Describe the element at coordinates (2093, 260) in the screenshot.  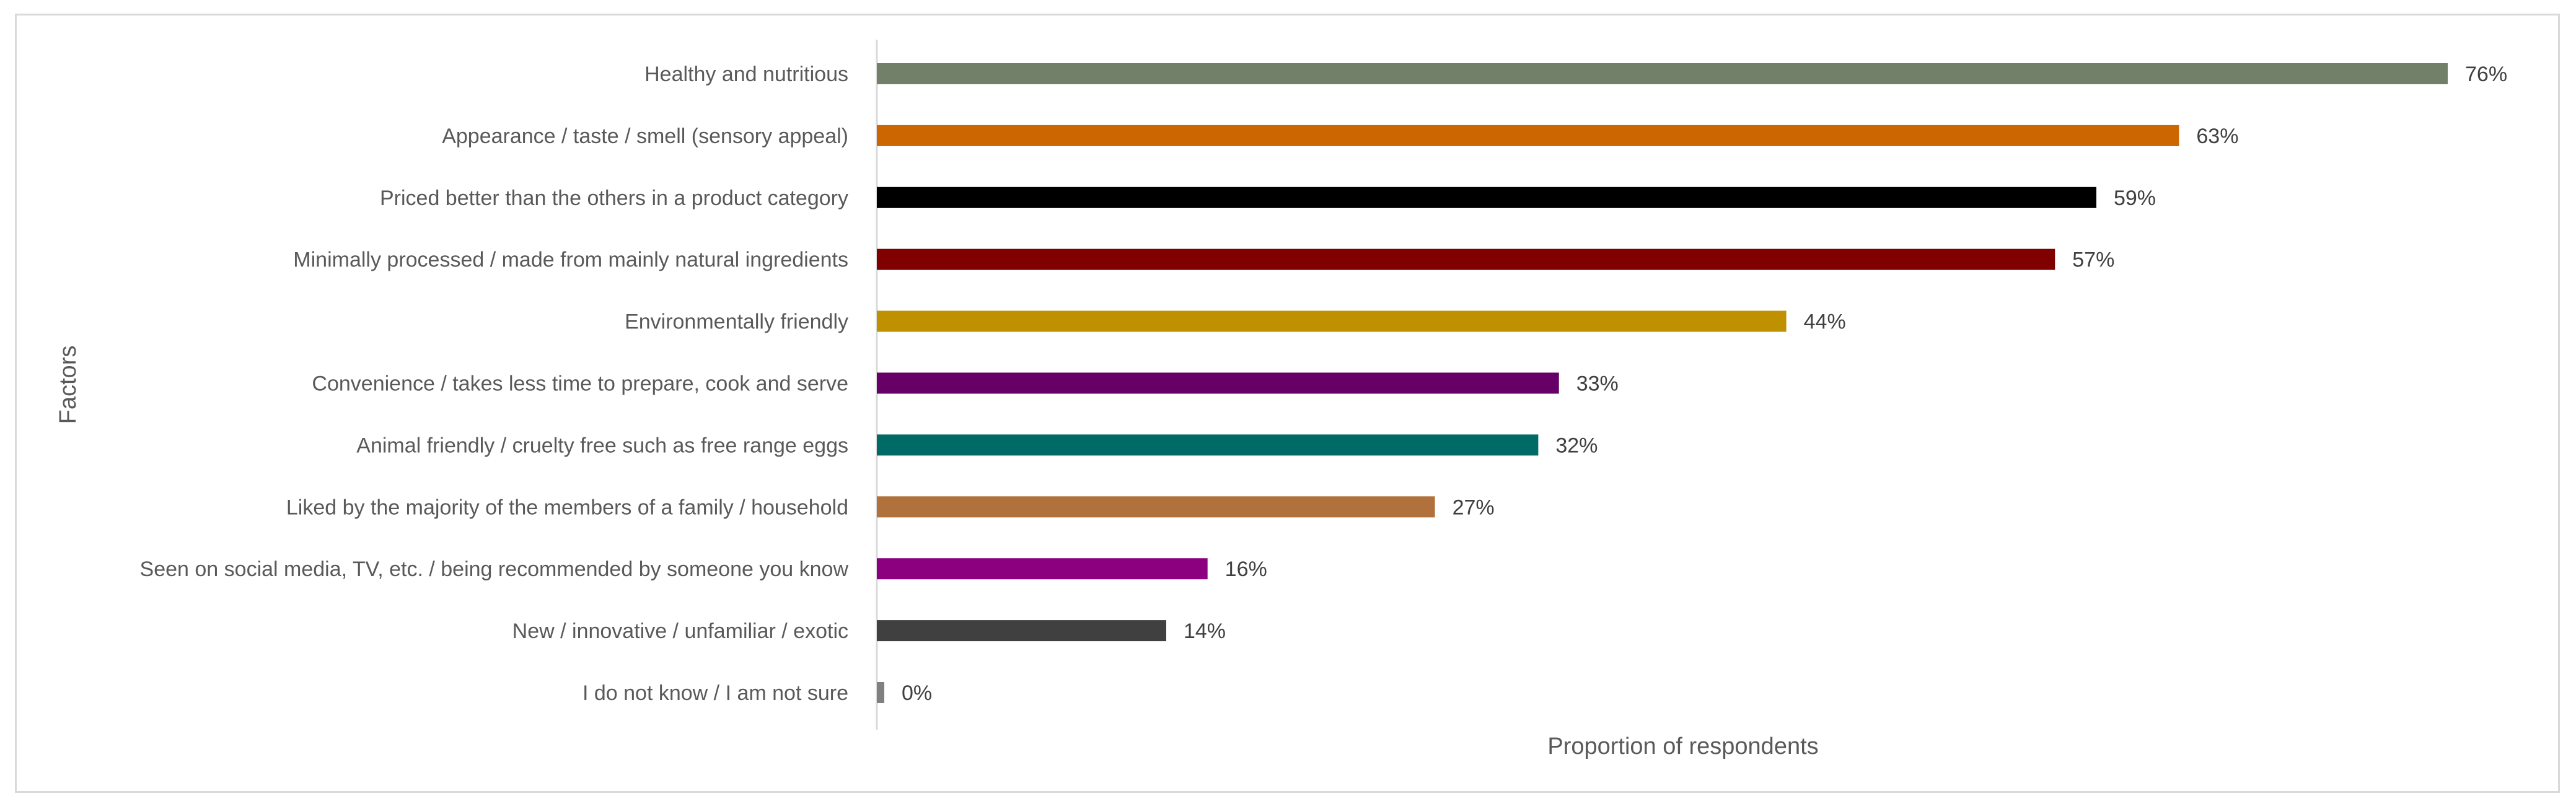
I see `value-label-3: 57%` at that location.